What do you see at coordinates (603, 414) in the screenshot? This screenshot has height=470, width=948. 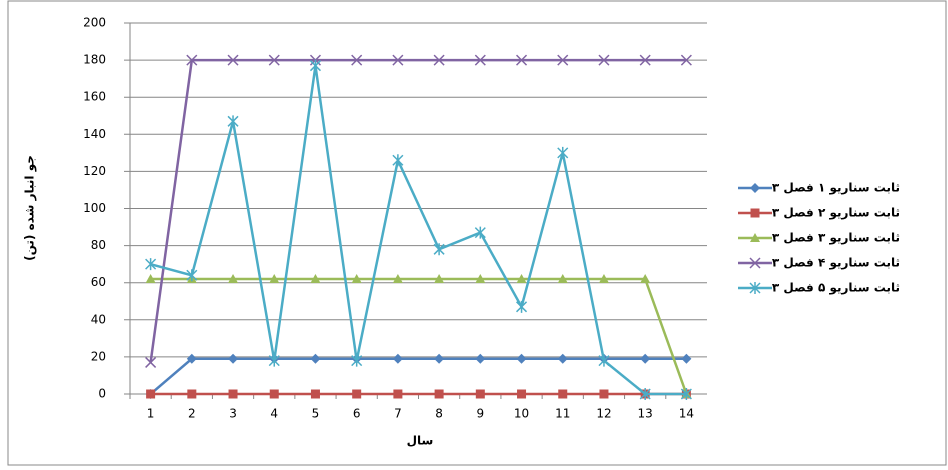 I see `x-tick-label: 12` at bounding box center [603, 414].